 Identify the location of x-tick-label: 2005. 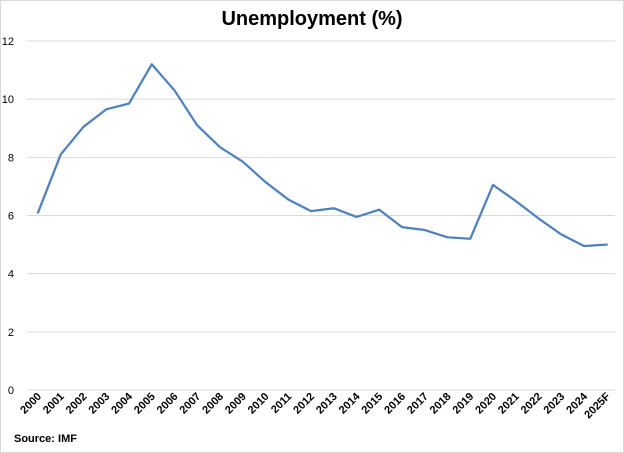
(145, 404).